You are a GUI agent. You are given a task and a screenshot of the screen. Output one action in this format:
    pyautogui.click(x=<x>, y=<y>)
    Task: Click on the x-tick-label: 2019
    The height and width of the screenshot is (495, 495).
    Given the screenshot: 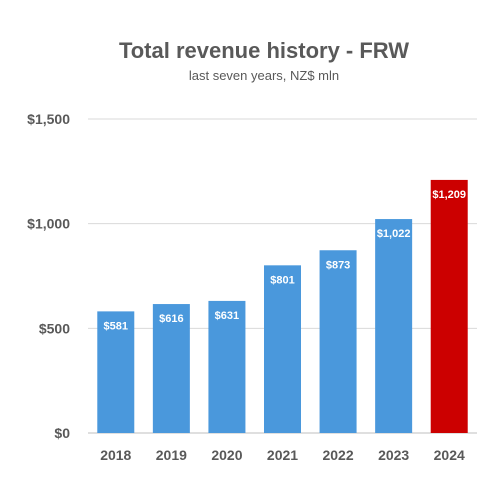 What is the action you would take?
    pyautogui.click(x=171, y=455)
    